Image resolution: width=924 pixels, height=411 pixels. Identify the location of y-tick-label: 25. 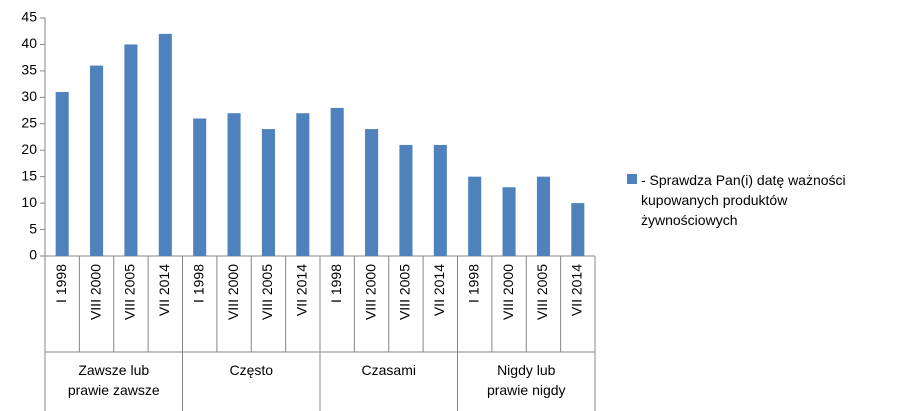
(29, 122).